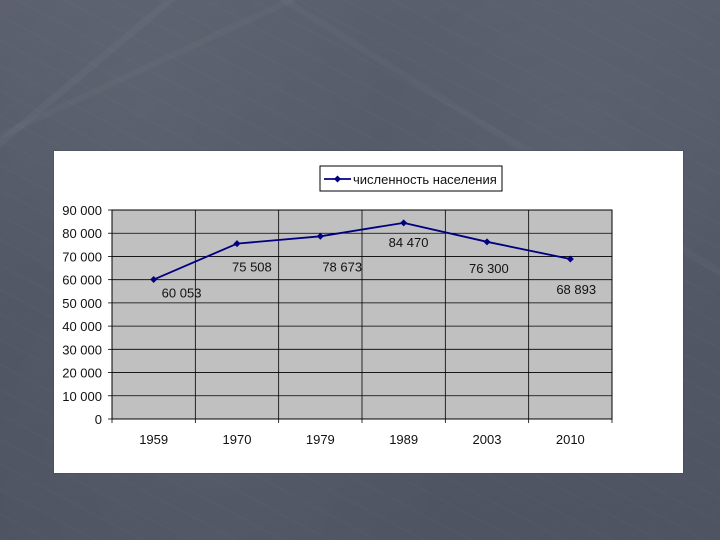  What do you see at coordinates (409, 242) in the screenshot?
I see `data-label: 84 470` at bounding box center [409, 242].